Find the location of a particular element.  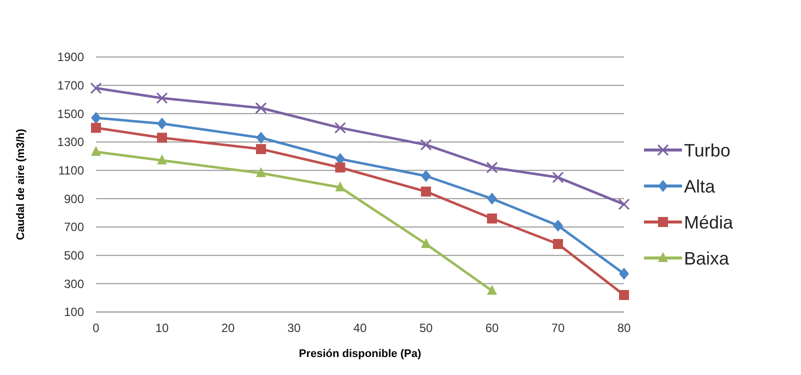

y-tick-label: 300 is located at coordinates (74, 283).